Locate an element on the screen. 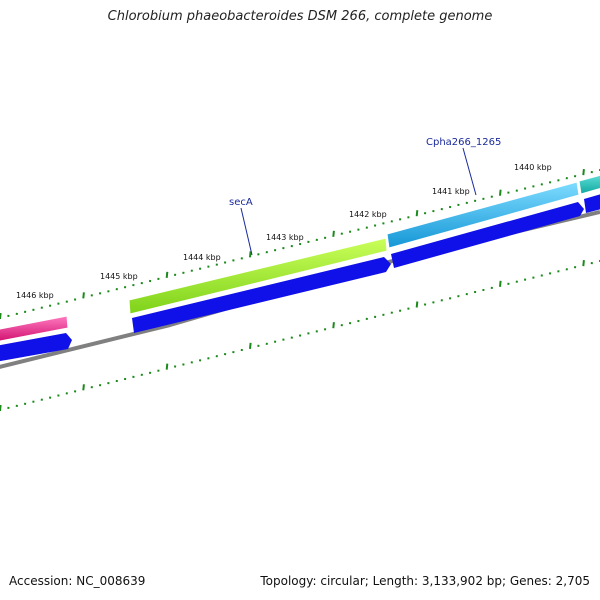 This screenshot has width=600, height=600. kbp-label-1446: 1446 kbp is located at coordinates (35, 295).